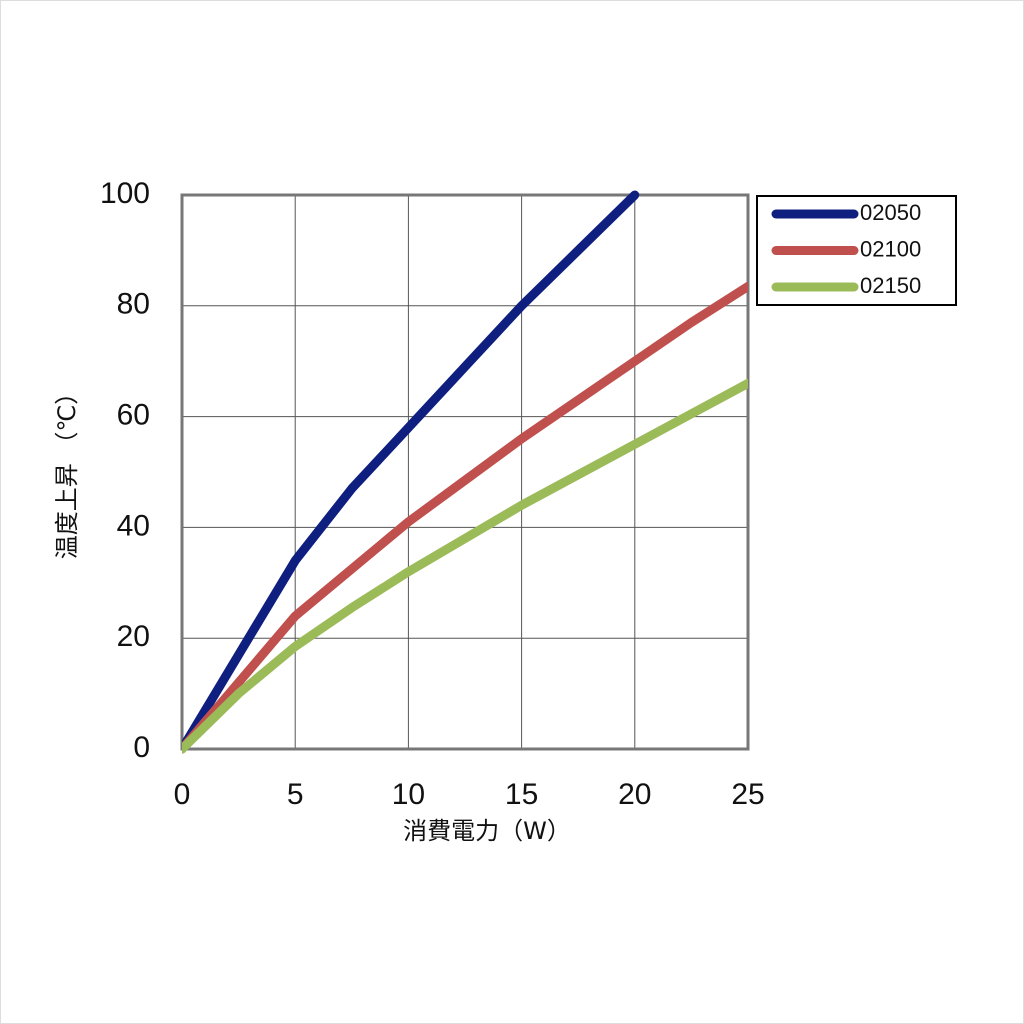 The height and width of the screenshot is (1024, 1024). Describe the element at coordinates (141, 747) in the screenshot. I see `y-tick-label: 0` at that location.